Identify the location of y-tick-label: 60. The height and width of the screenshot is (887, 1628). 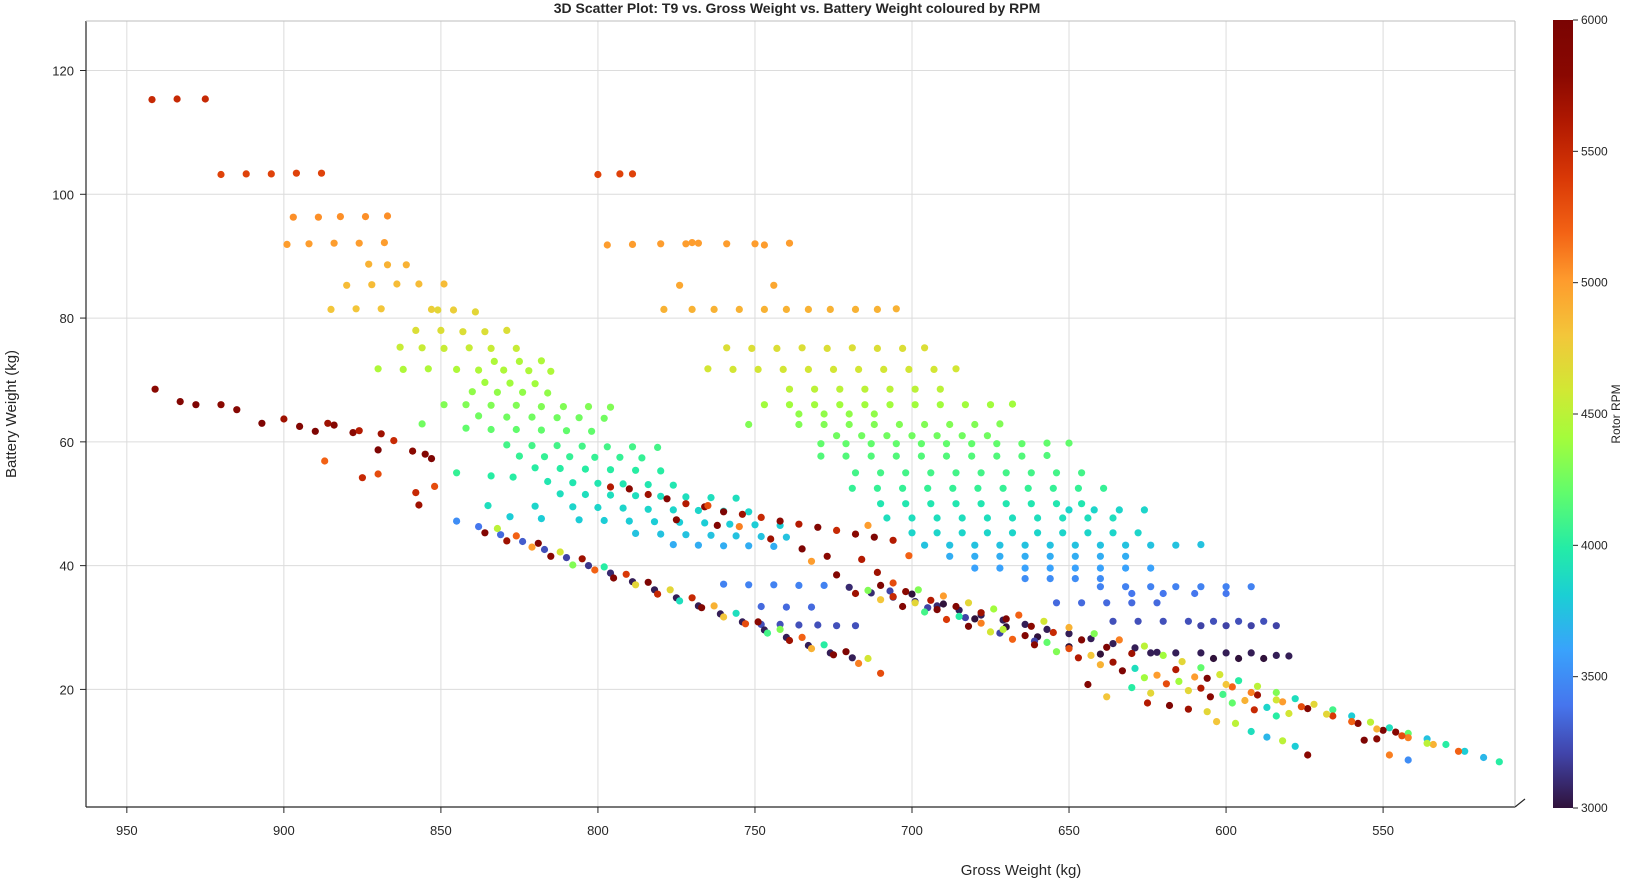
(67, 442).